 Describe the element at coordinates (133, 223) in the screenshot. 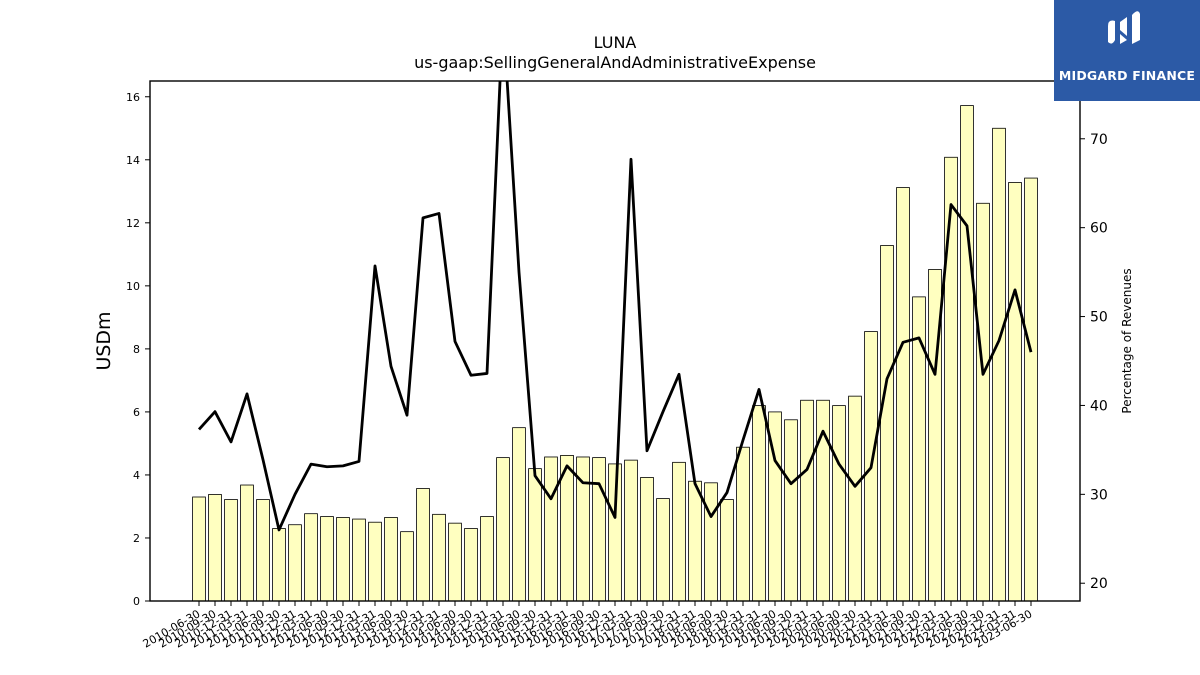

I see `y-tick-label: 12` at that location.